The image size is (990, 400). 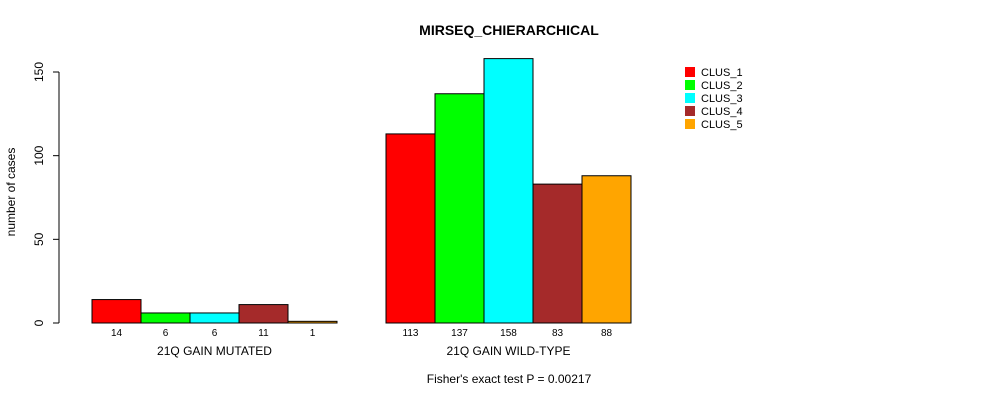 What do you see at coordinates (509, 30) in the screenshot?
I see `chart-title: MIRSEQ_CHIERARCHICAL` at bounding box center [509, 30].